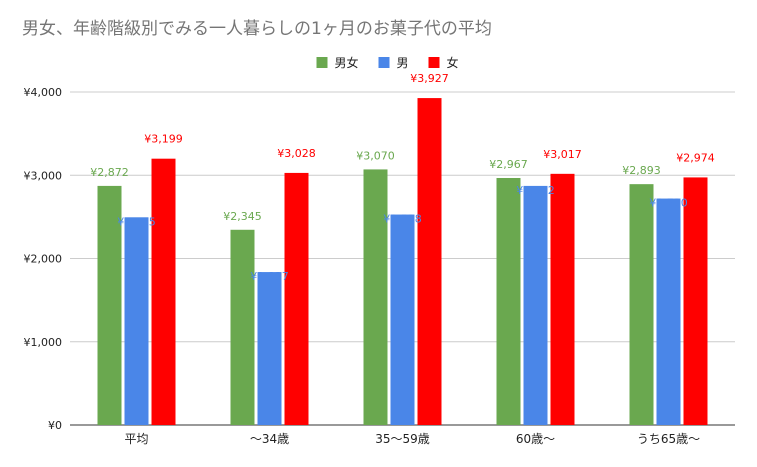  Describe the element at coordinates (269, 276) in the screenshot. I see `data-label: ¥1,837` at that location.